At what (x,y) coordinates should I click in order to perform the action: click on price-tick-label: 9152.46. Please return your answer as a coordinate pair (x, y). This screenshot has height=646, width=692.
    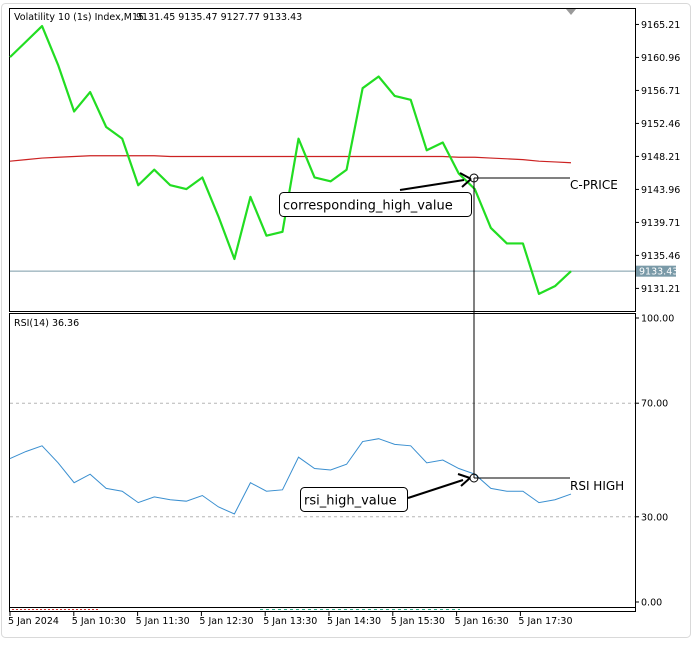
    Looking at the image, I should click on (660, 124).